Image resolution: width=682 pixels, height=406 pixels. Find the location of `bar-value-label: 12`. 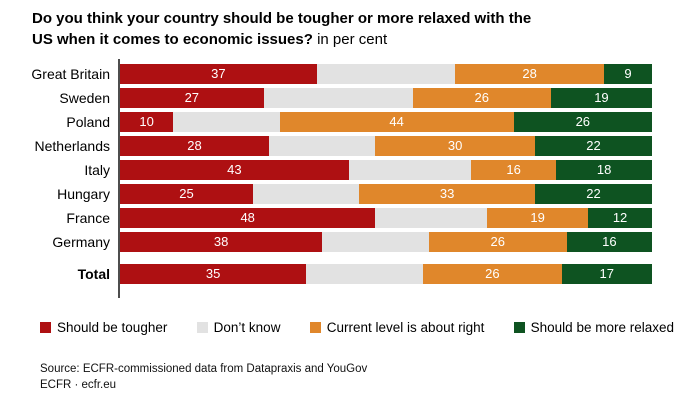

bar-value-label: 12 is located at coordinates (620, 217).